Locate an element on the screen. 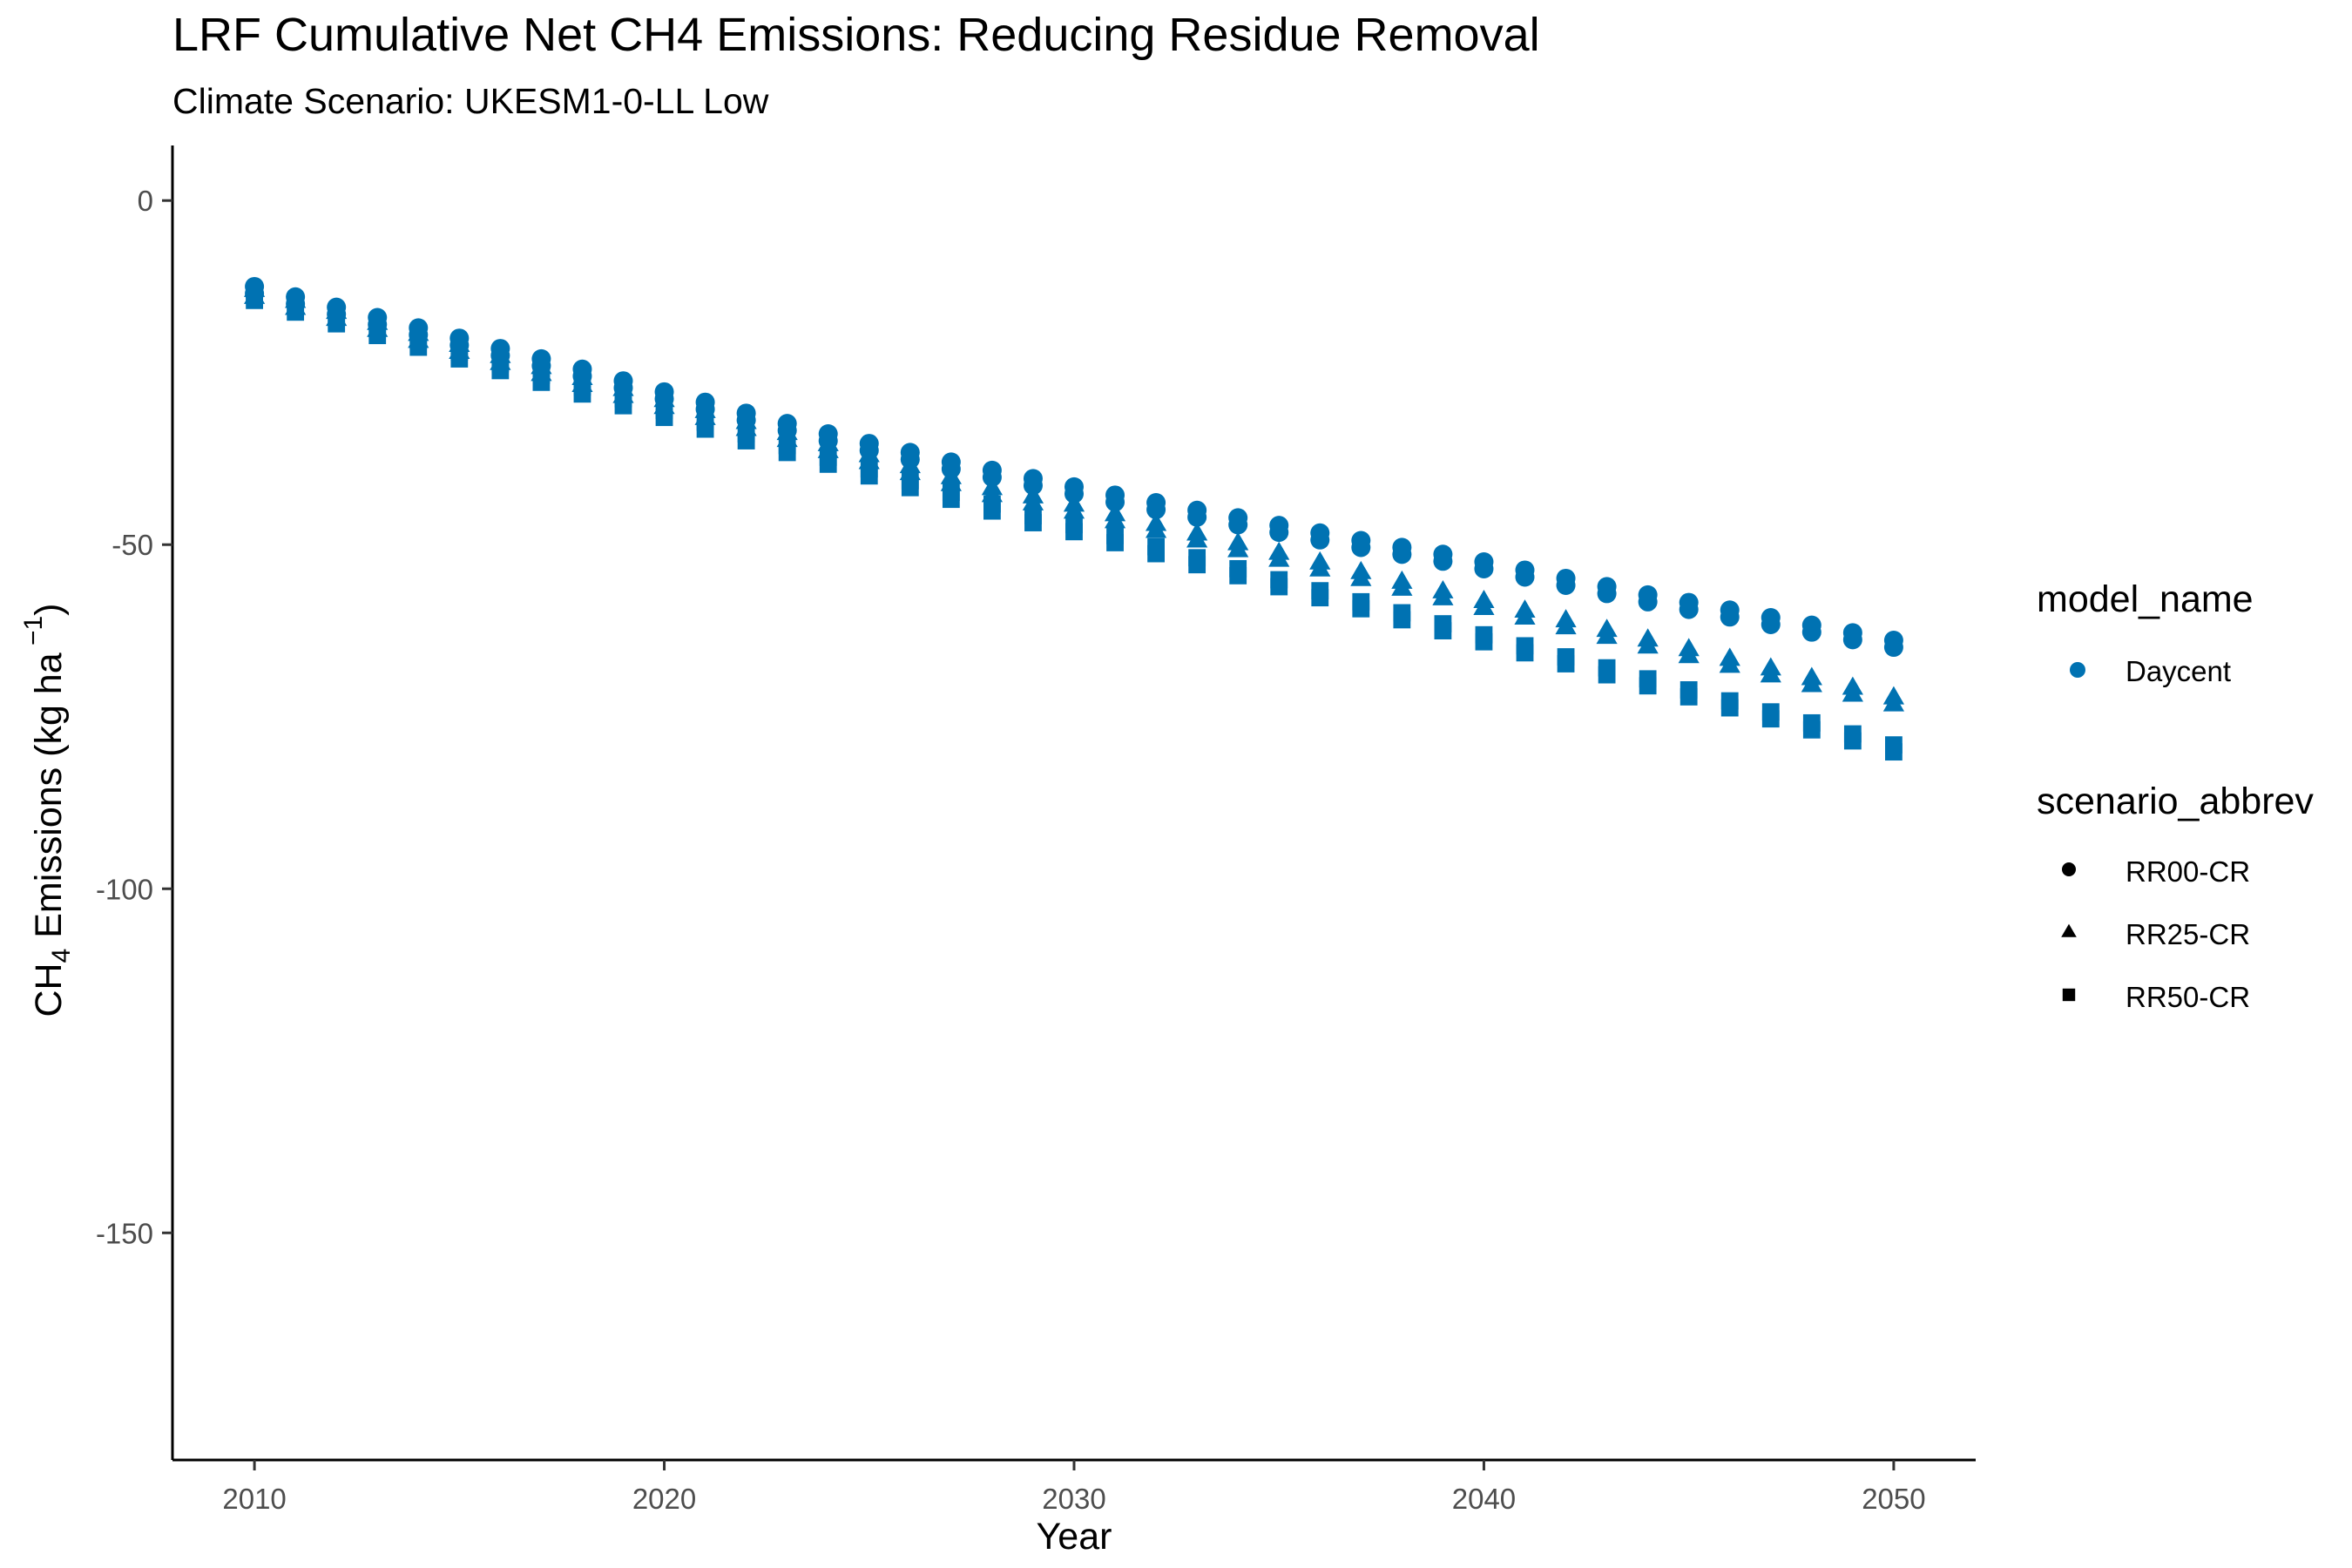  x-ticks: 2010 2020 2030 2040 2050 is located at coordinates (1074, 1487).